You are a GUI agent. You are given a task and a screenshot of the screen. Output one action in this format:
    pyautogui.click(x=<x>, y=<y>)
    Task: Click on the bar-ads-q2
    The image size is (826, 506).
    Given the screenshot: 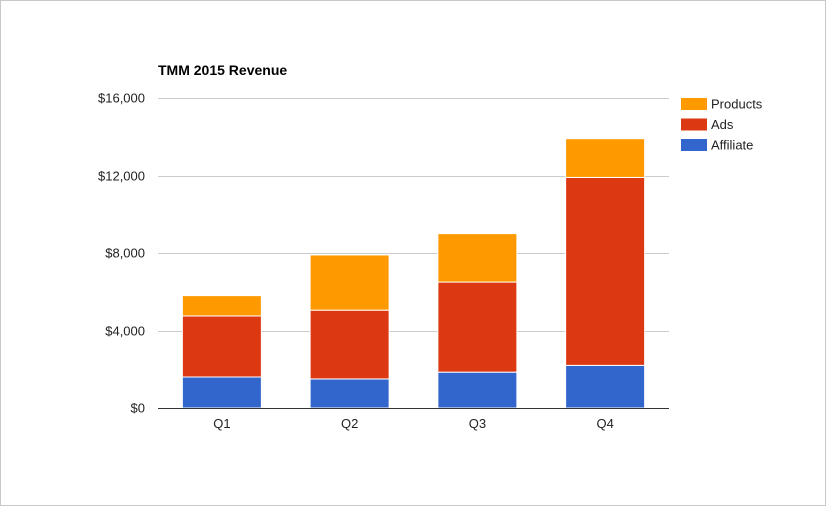 What is the action you would take?
    pyautogui.click(x=349, y=344)
    